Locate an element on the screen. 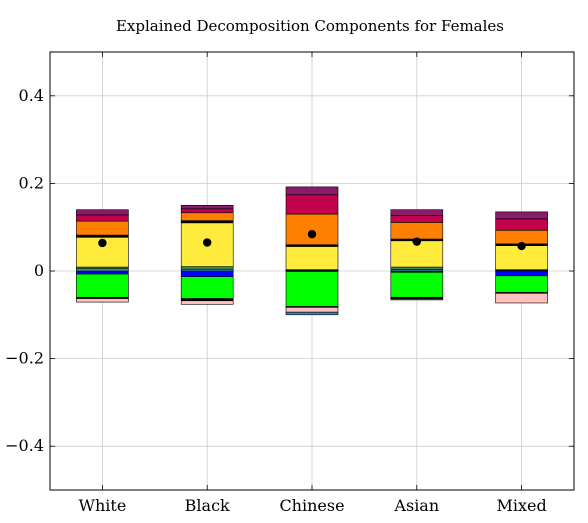 The width and height of the screenshot is (588, 523). bar-stack-chinese is located at coordinates (312, 251).